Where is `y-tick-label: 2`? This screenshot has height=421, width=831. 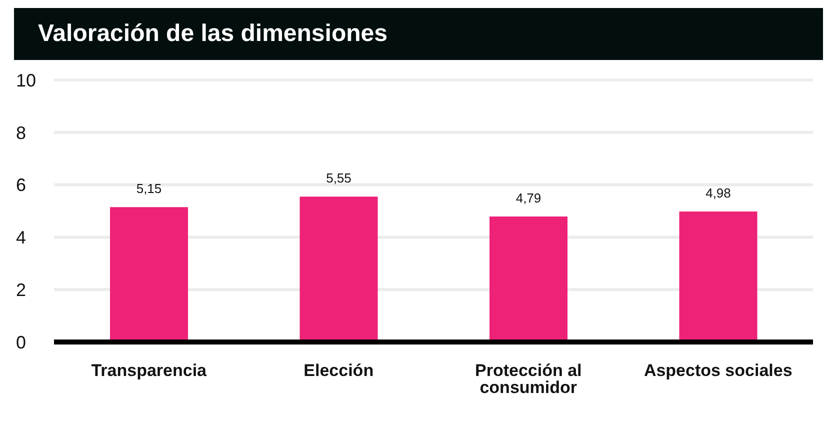 y-tick-label: 2 is located at coordinates (21, 290).